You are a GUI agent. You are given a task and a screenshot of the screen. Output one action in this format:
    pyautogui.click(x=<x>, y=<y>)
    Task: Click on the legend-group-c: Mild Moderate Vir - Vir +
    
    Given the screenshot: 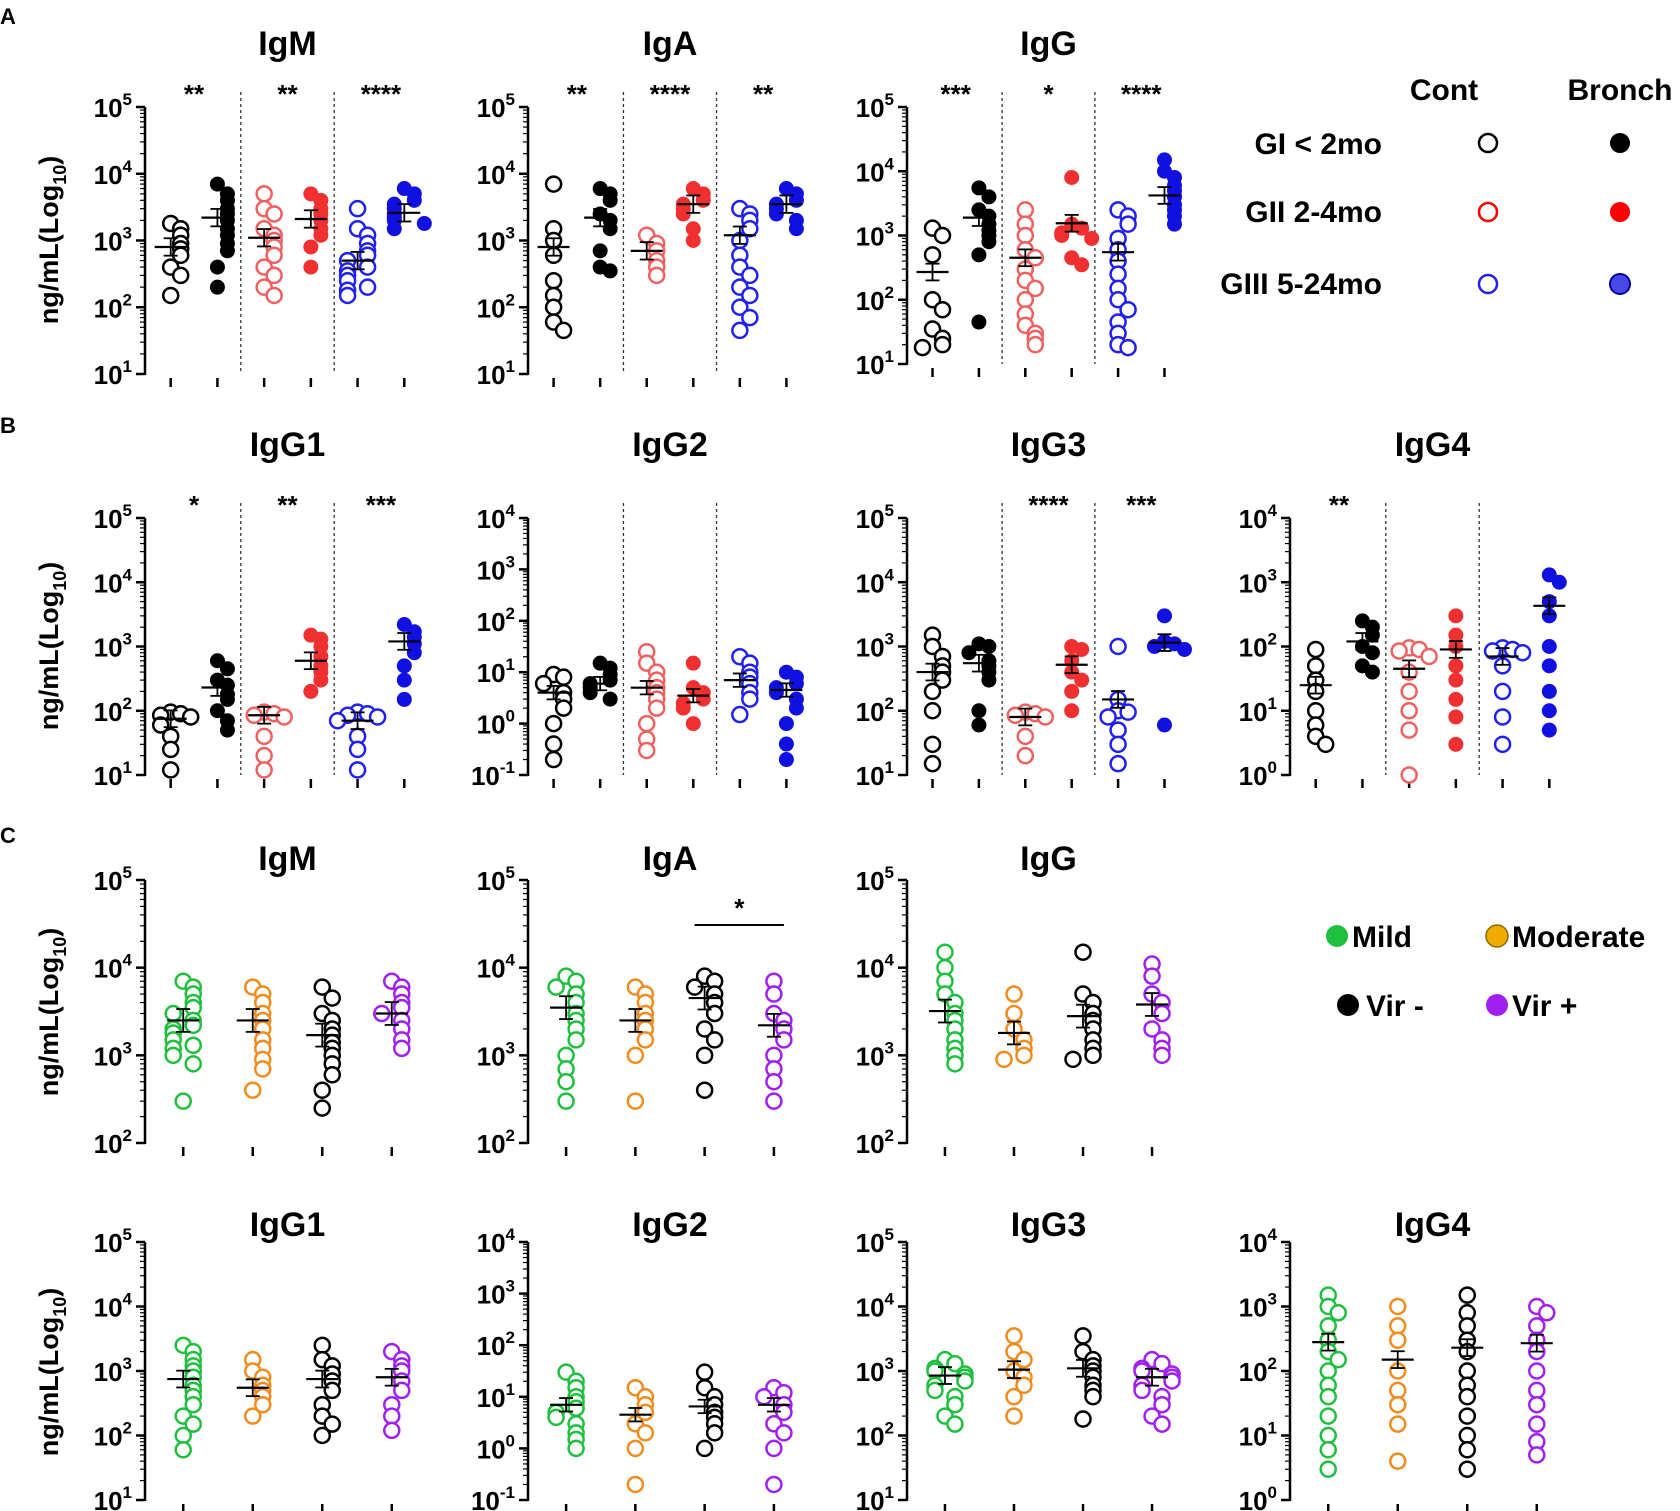 What is the action you would take?
    pyautogui.click(x=1485, y=972)
    